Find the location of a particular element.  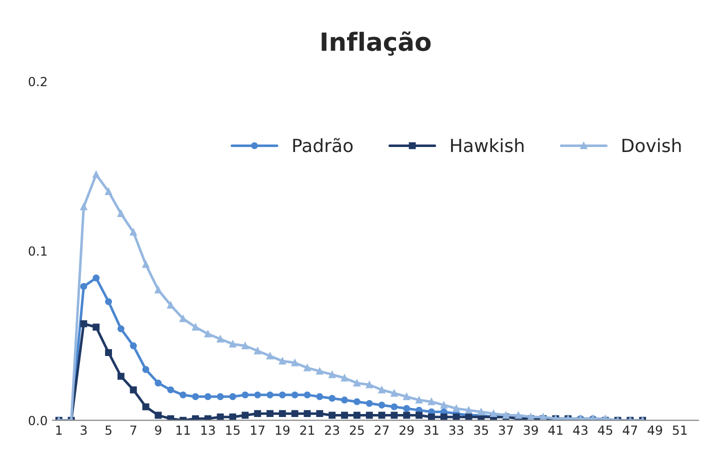

x-tick-label: 49 is located at coordinates (655, 430).